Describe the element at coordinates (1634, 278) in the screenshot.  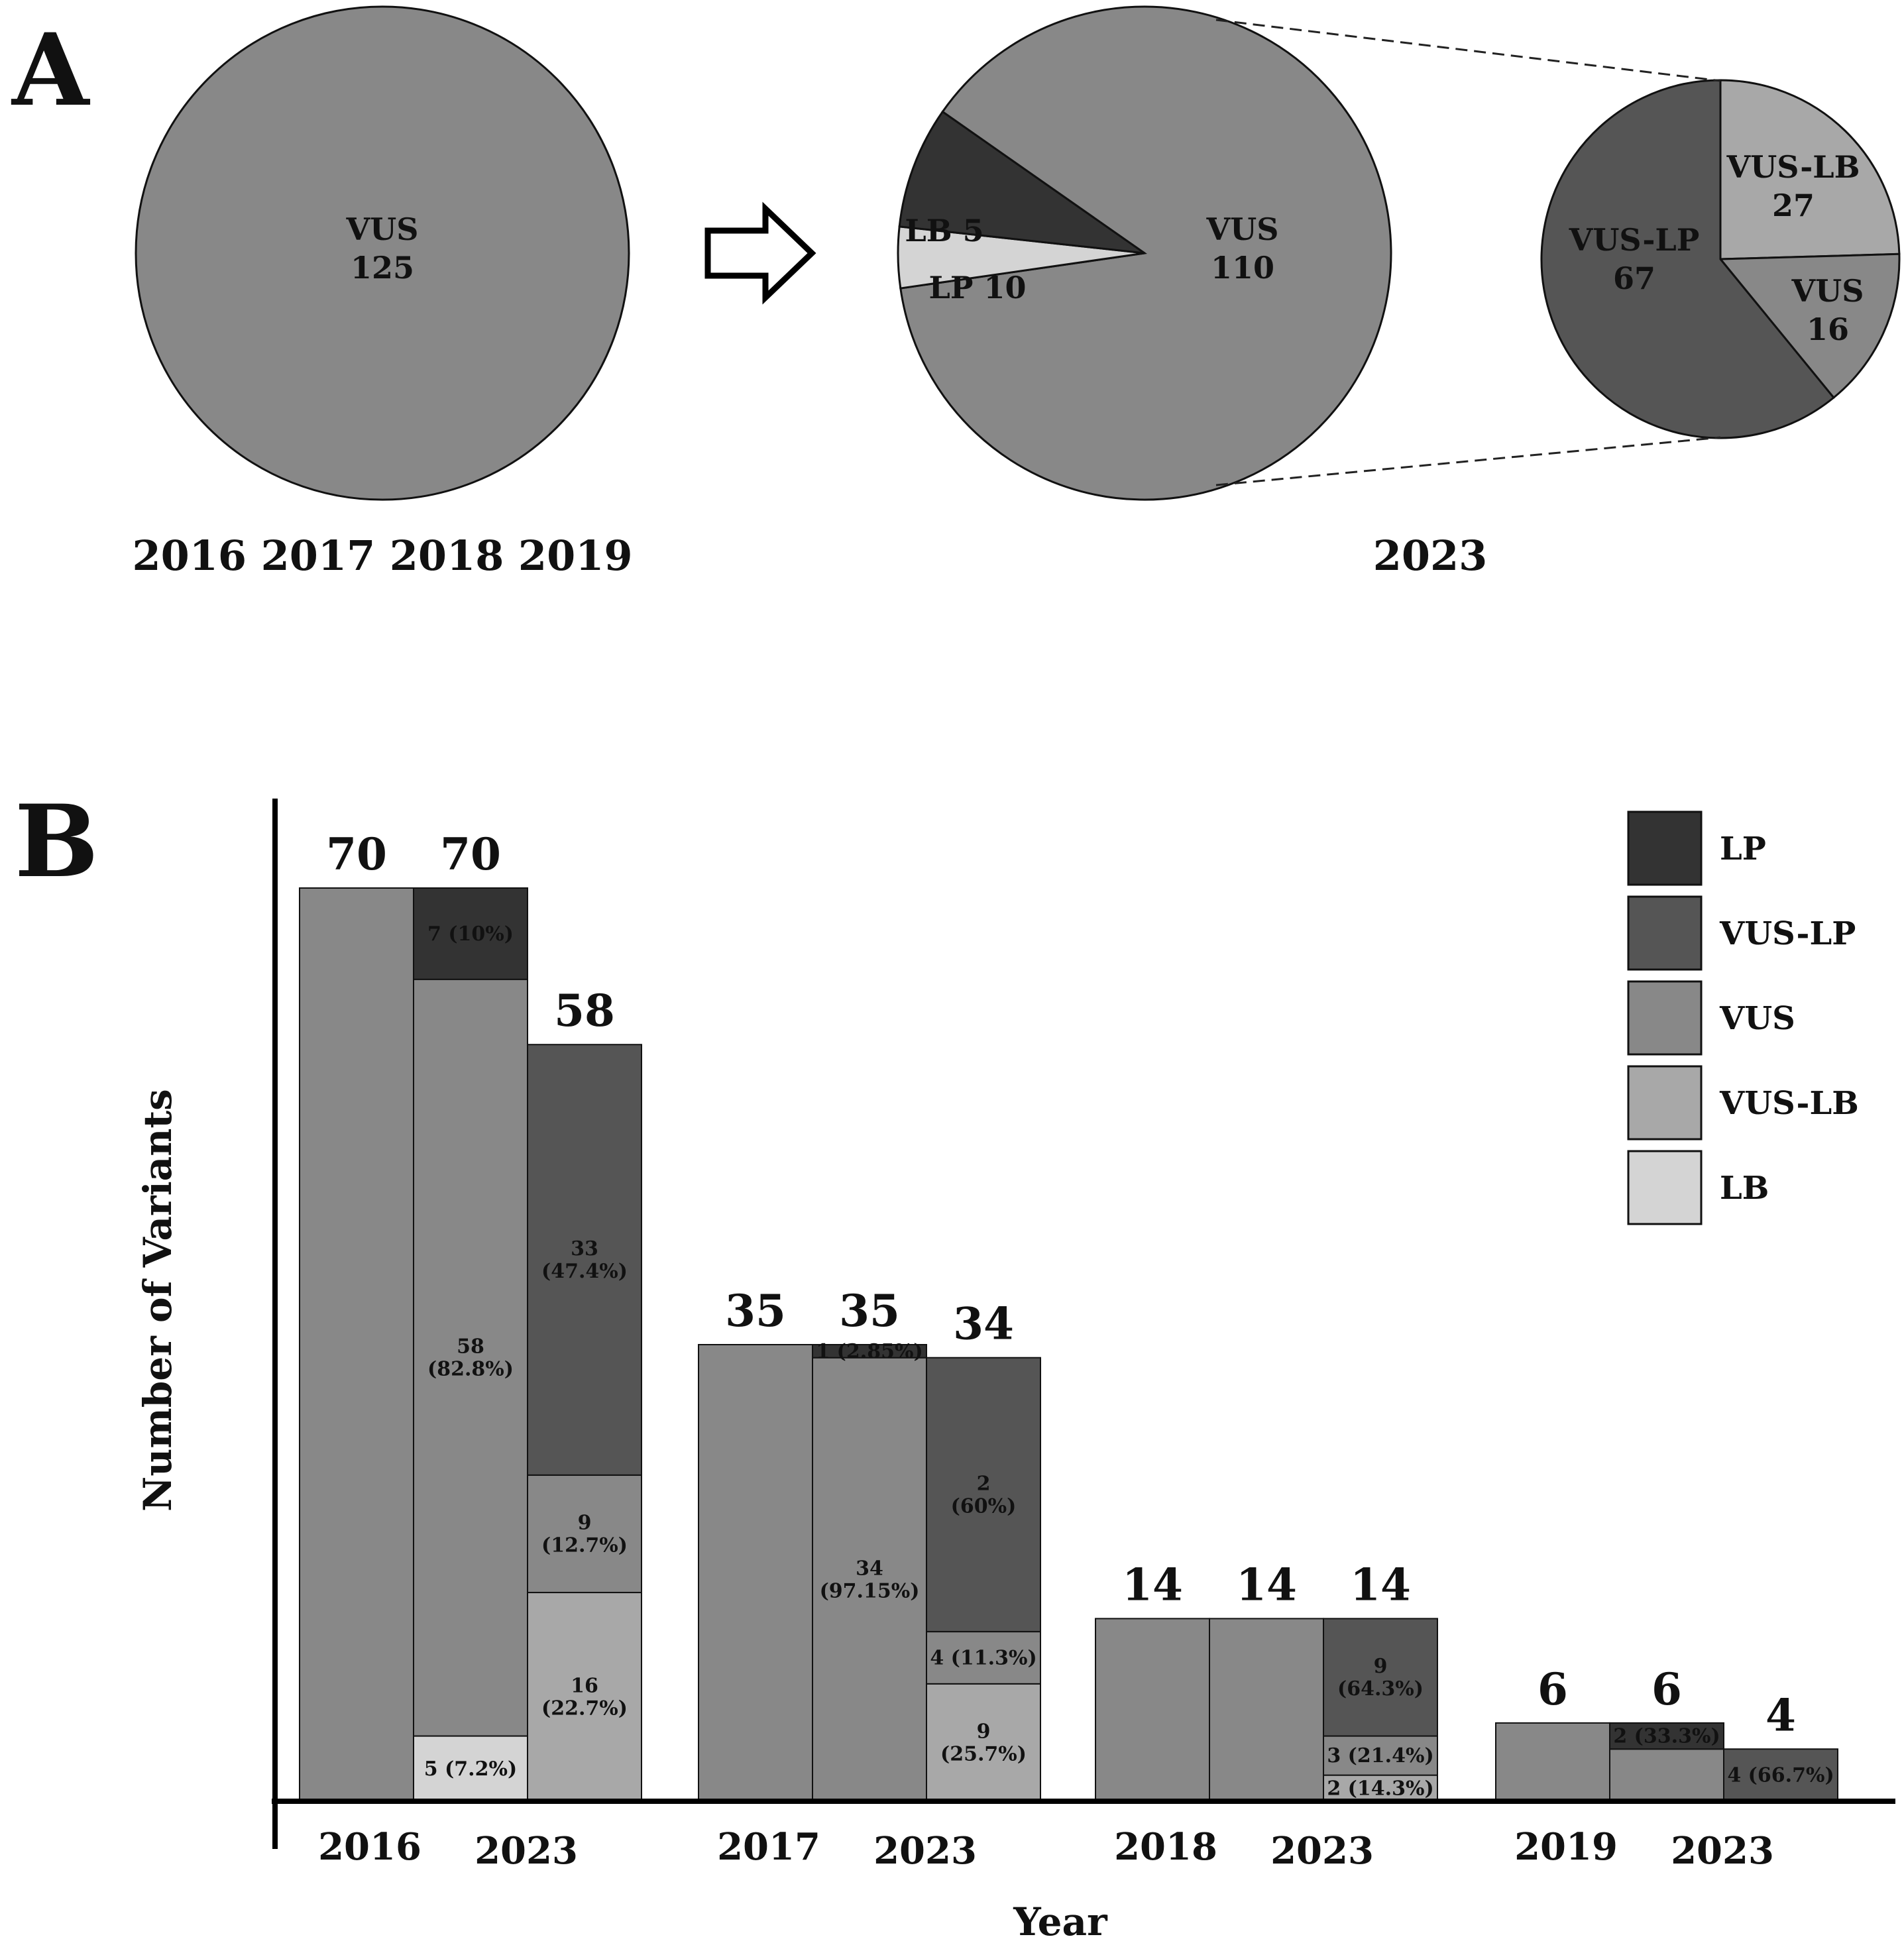
I see `pie-value-vus-lp: 67` at that location.